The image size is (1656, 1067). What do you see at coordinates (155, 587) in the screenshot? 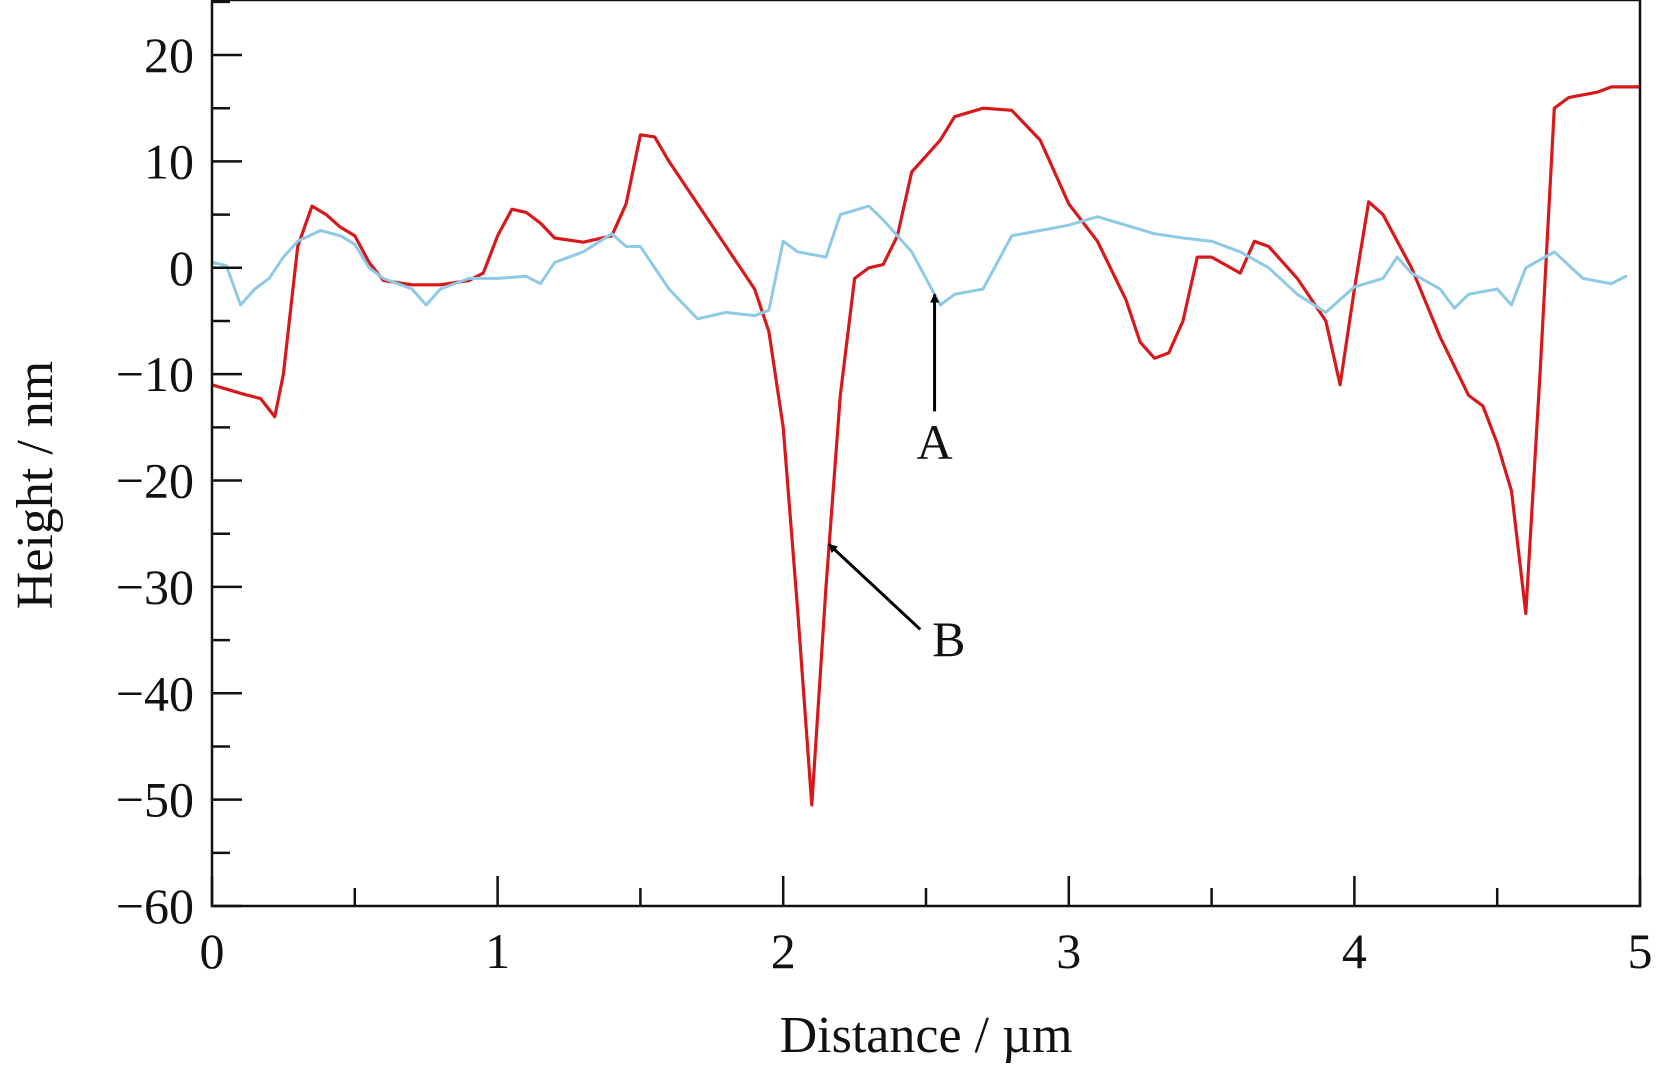
I see `y-tick-label: −30` at bounding box center [155, 587].